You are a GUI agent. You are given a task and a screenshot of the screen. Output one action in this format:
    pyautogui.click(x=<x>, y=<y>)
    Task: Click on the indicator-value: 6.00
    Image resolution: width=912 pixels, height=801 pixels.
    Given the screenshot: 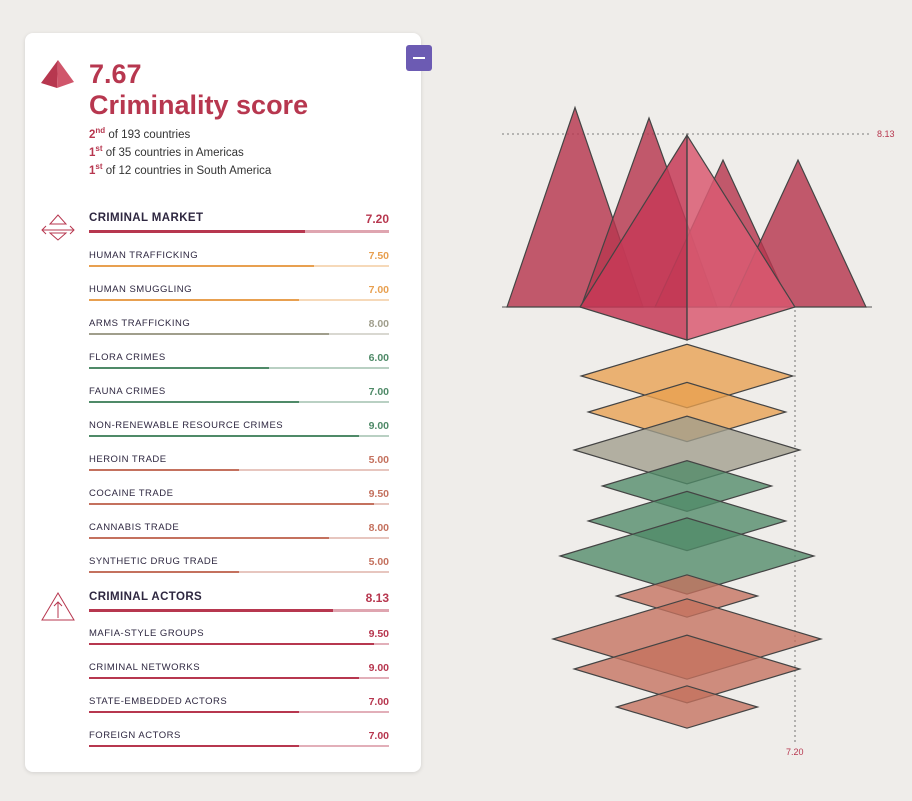 What is the action you would take?
    pyautogui.click(x=378, y=358)
    